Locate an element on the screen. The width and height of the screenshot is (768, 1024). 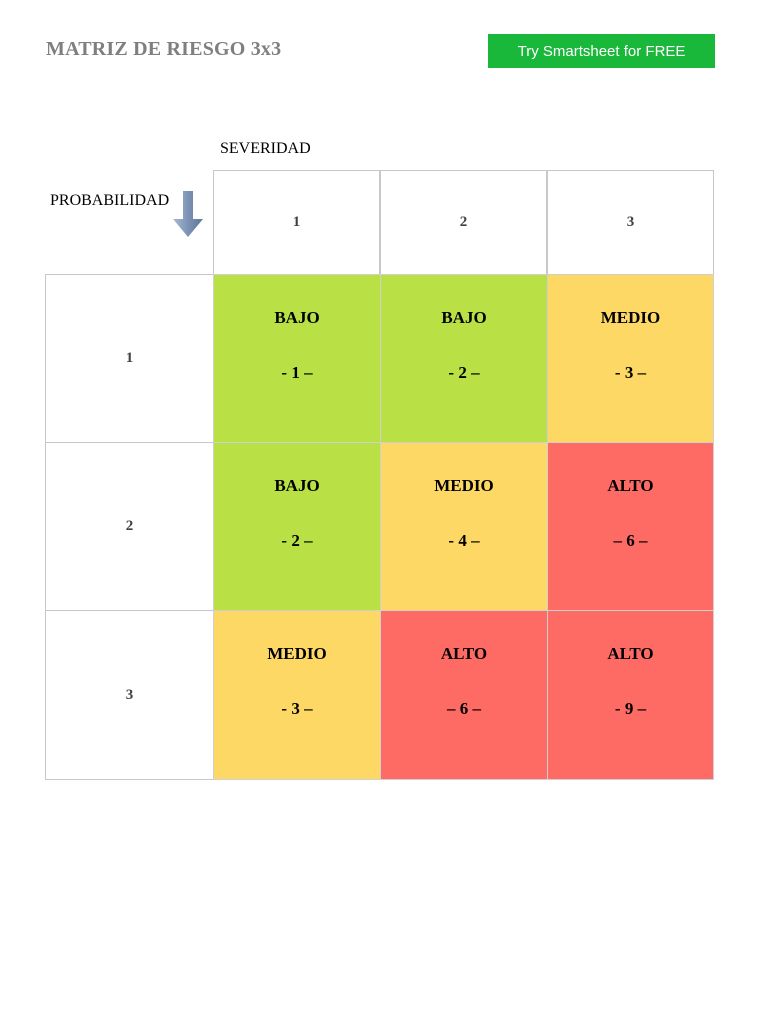
severity-header-3: 3 is located at coordinates (630, 222).